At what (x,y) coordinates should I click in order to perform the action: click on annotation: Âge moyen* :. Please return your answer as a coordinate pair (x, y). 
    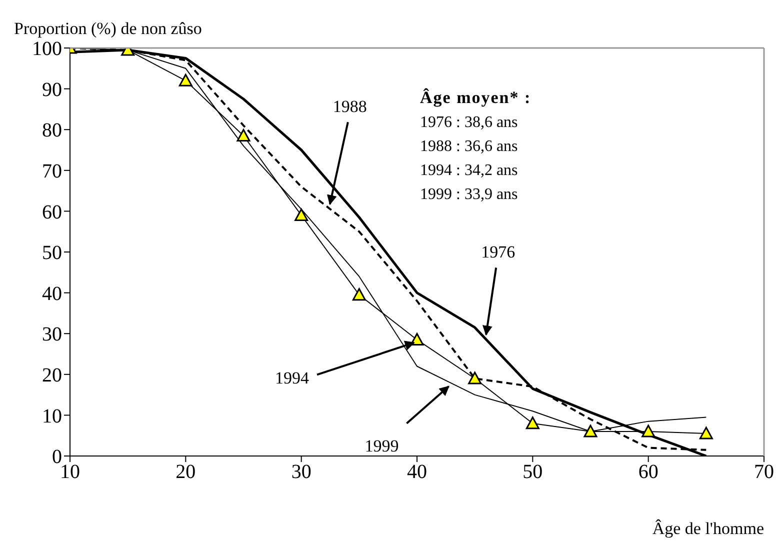
    Looking at the image, I should click on (476, 97).